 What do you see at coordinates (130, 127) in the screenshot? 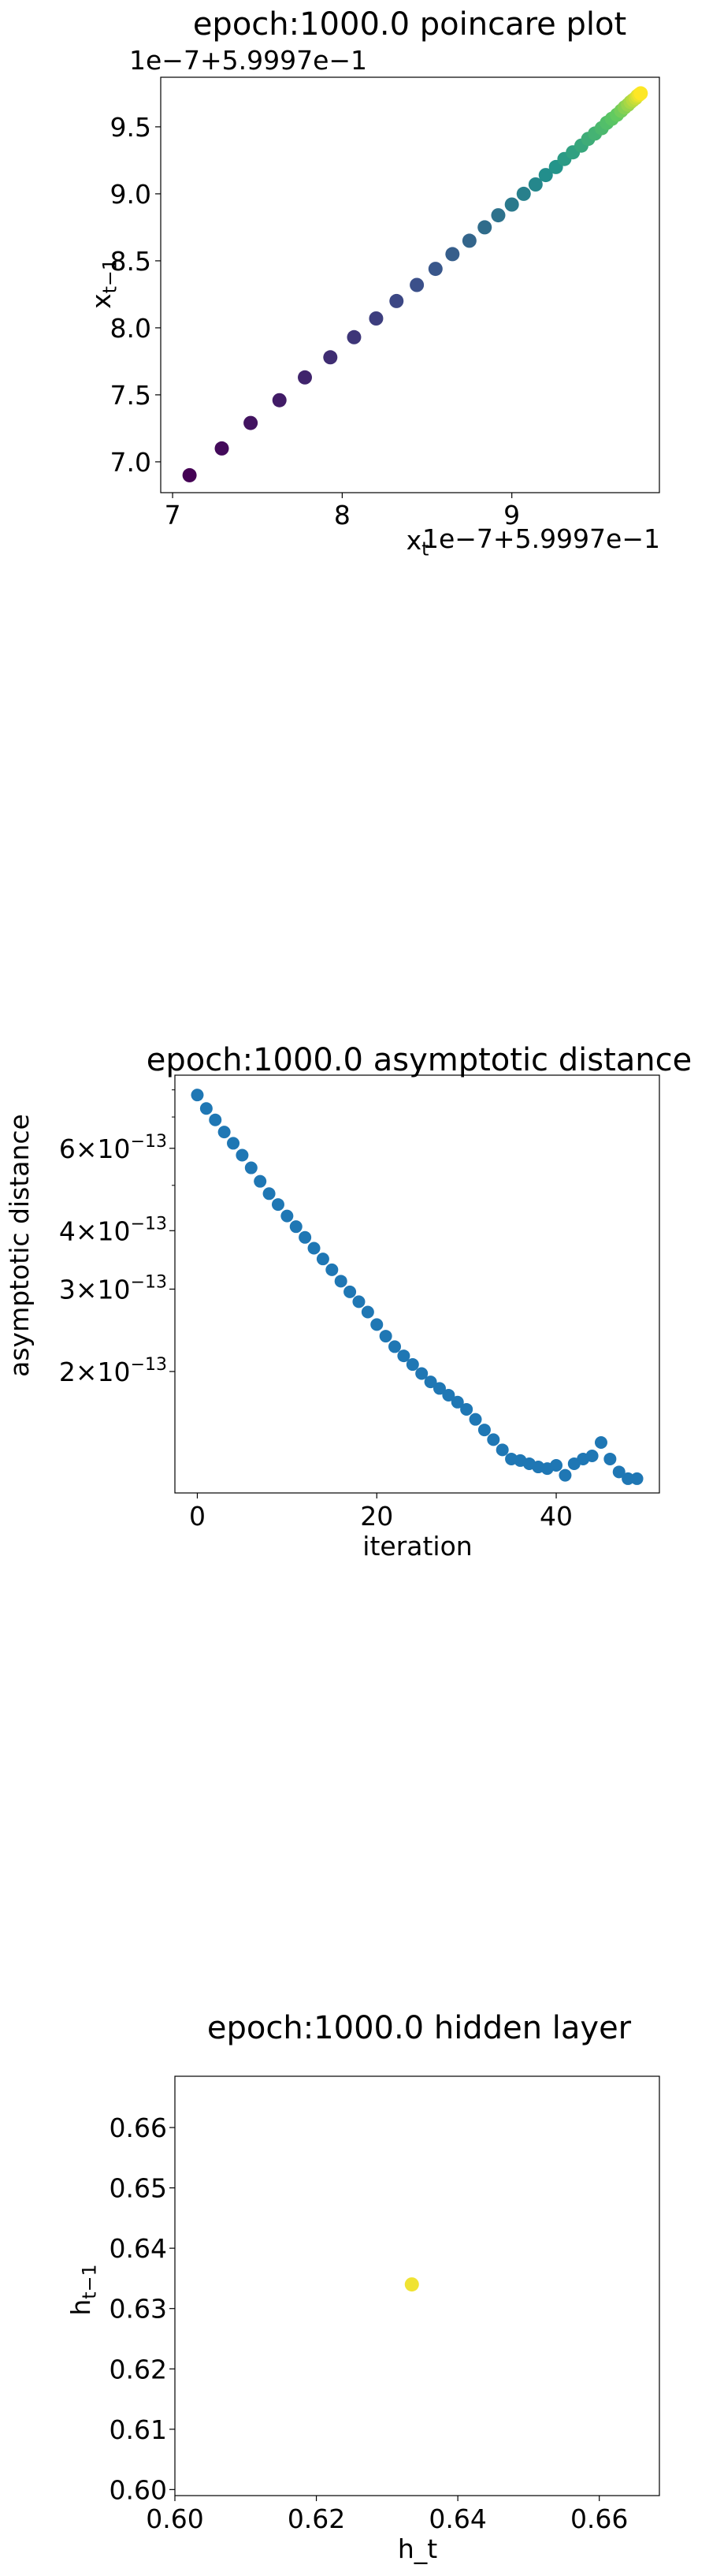
I see `y-tick-label: 9.5` at bounding box center [130, 127].